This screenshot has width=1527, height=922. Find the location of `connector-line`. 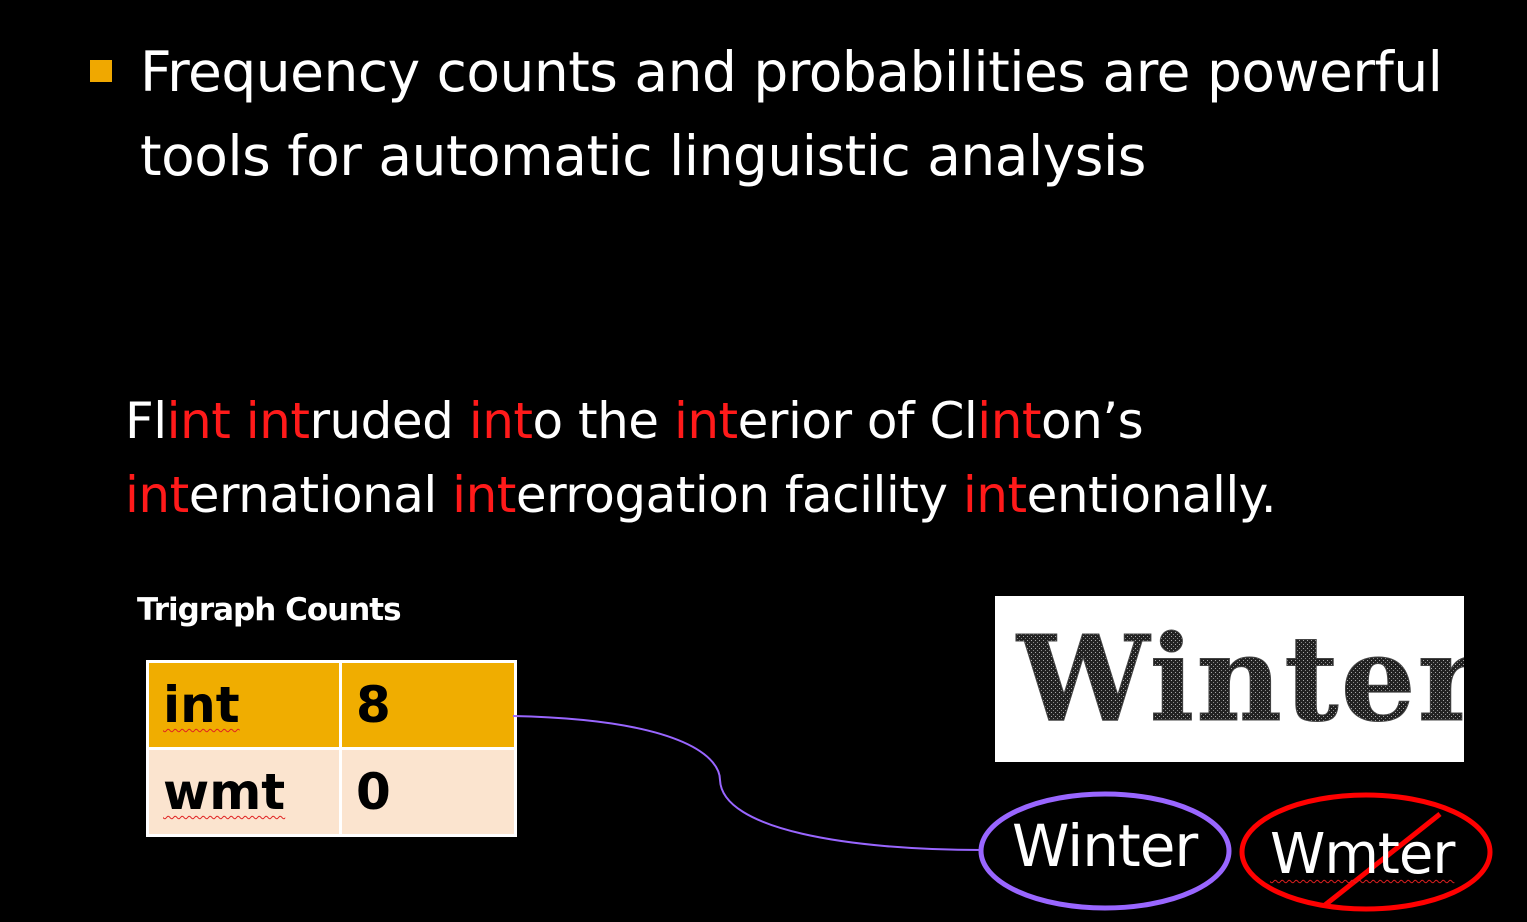

connector-line is located at coordinates (747, 783).